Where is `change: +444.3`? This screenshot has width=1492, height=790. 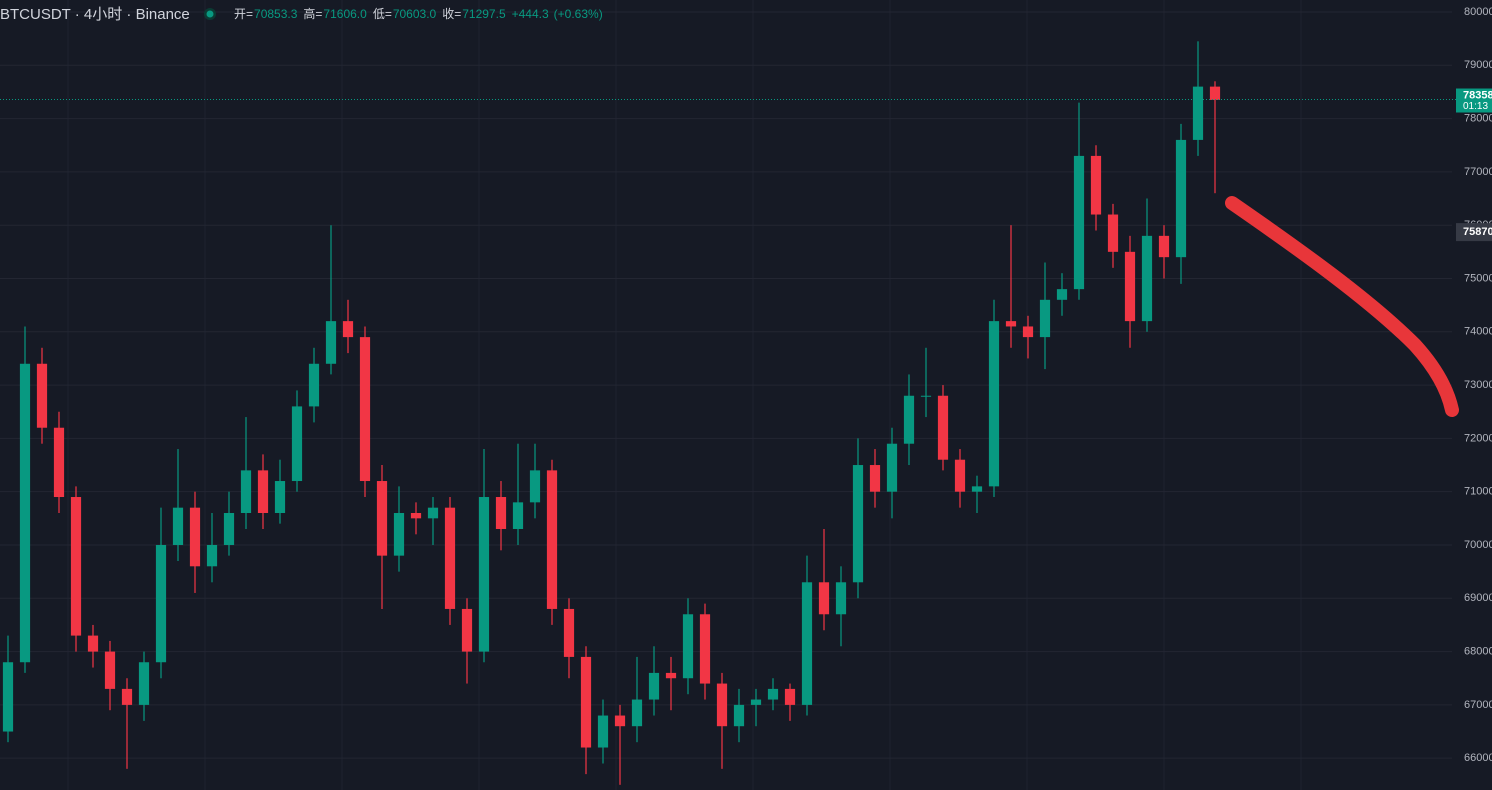
change: +444.3 is located at coordinates (530, 14).